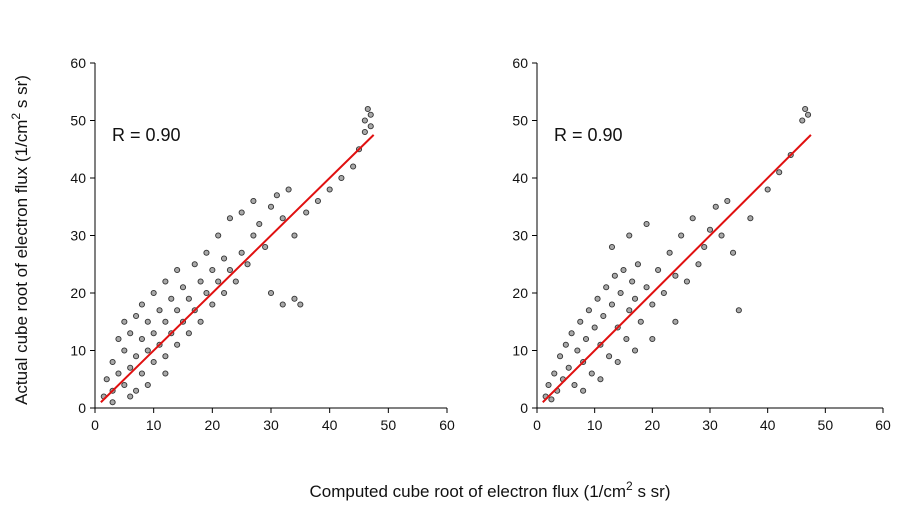 The height and width of the screenshot is (523, 905). Describe the element at coordinates (95, 425) in the screenshot. I see `x-tick-label: 0` at that location.